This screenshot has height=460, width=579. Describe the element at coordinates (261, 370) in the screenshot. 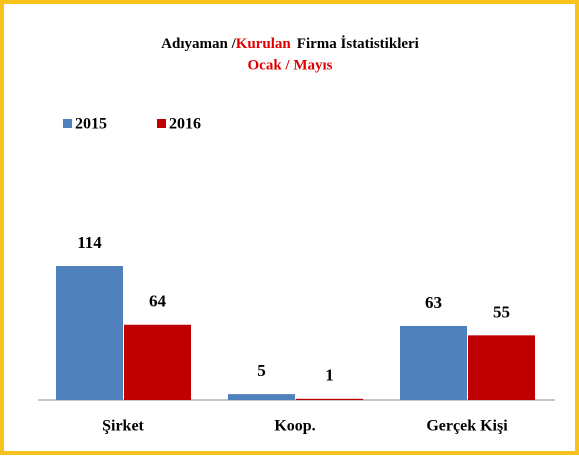

I see `data-label: 5` at that location.